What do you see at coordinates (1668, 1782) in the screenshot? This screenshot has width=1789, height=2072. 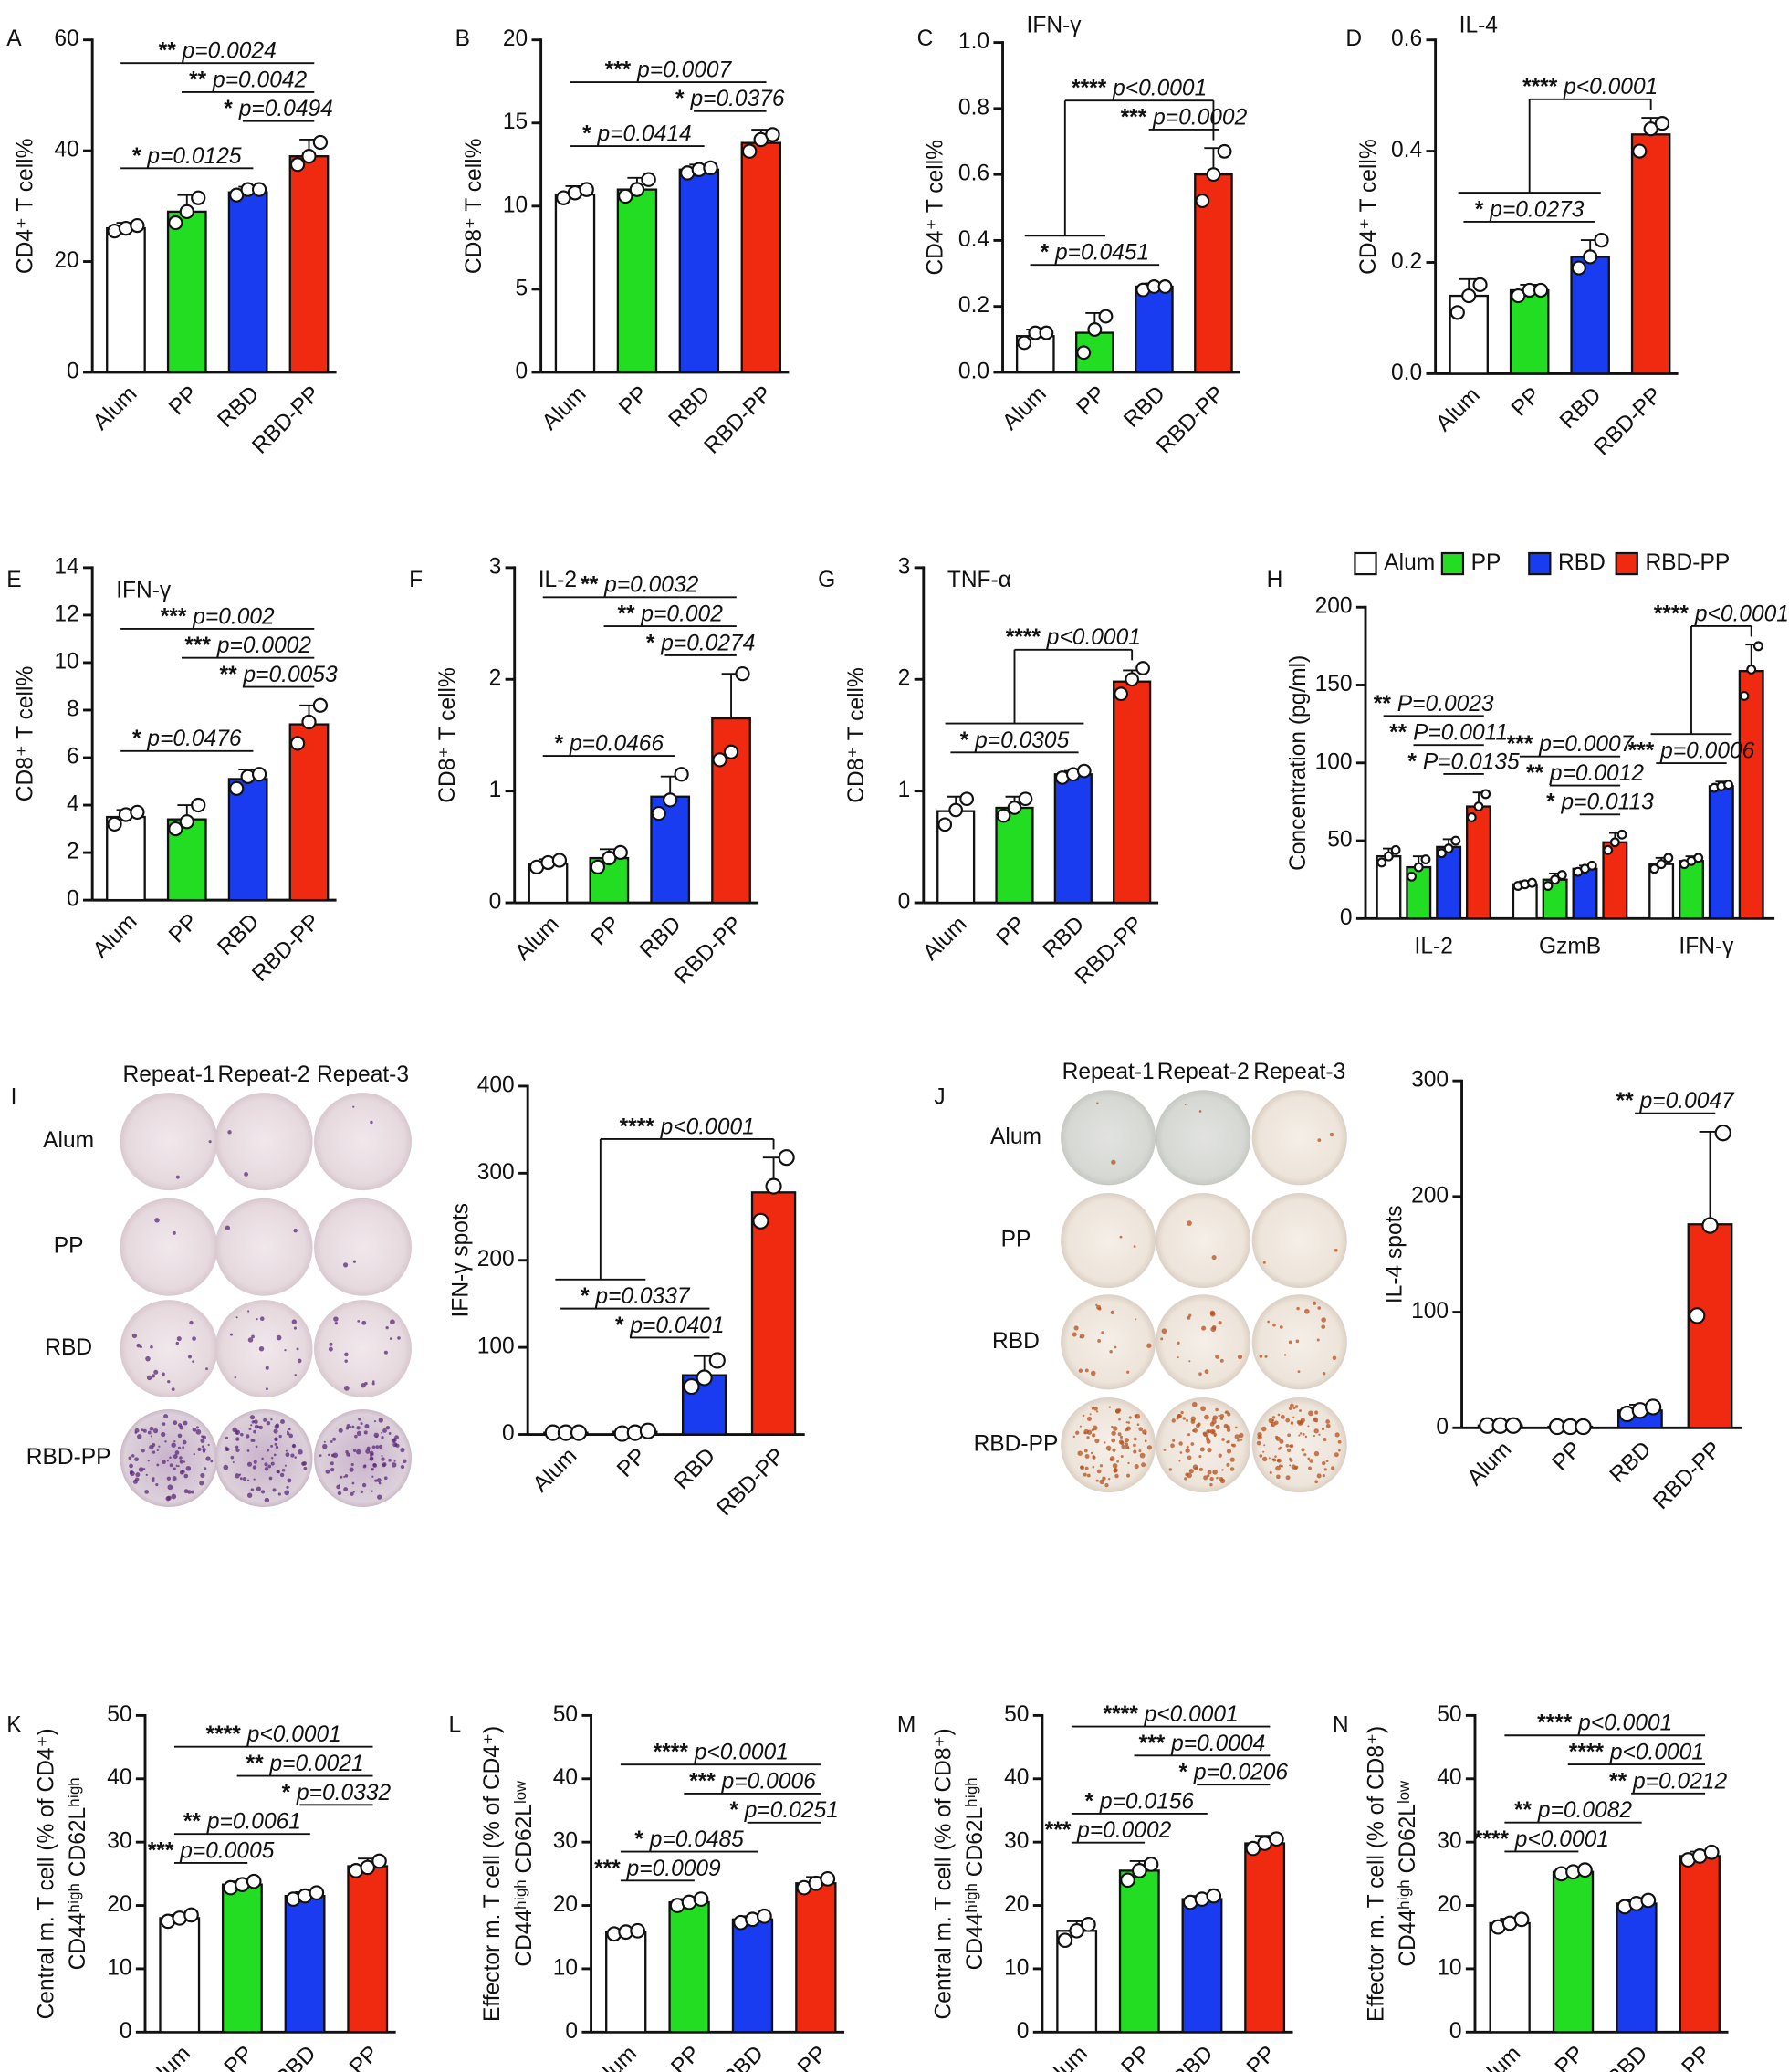 I see `significance-label: ** p=0.0212` at bounding box center [1668, 1782].